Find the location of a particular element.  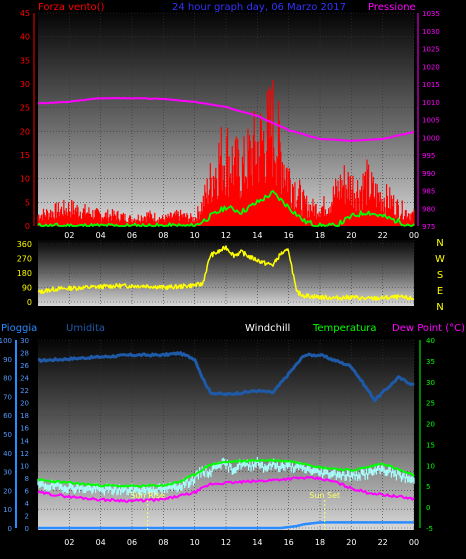

dewpoint-label: Dew Point (°C) is located at coordinates (428, 328).